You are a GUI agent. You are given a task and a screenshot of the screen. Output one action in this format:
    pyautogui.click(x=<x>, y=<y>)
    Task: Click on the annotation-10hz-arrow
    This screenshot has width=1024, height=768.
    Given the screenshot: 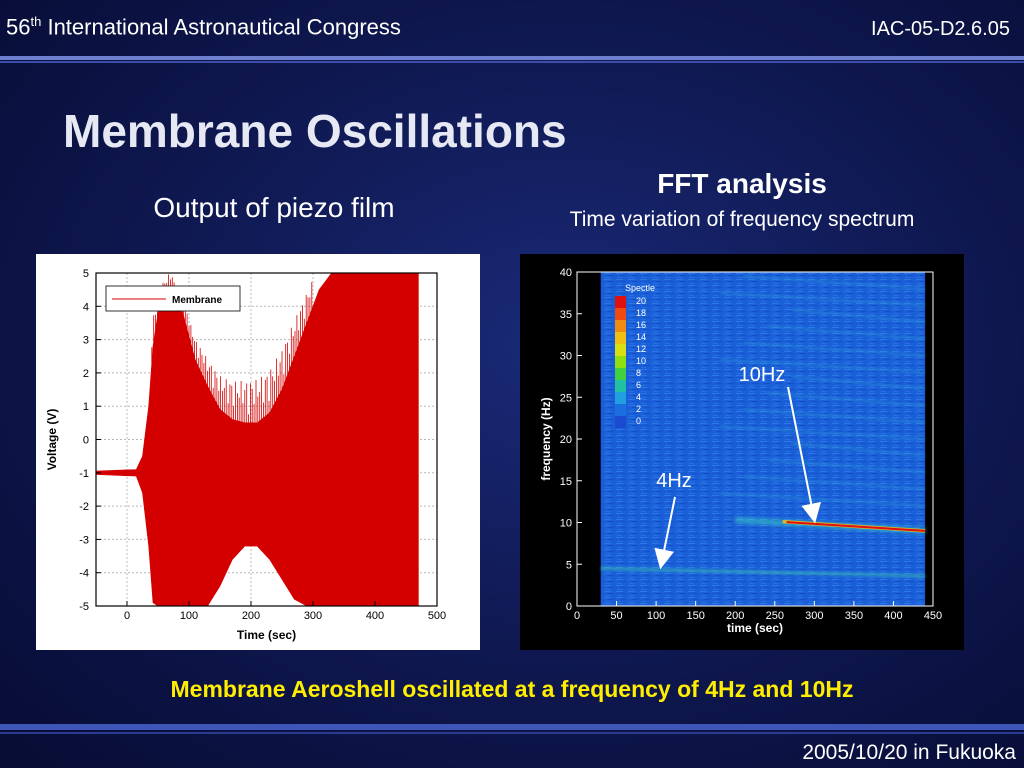 What is the action you would take?
    pyautogui.click(x=804, y=455)
    